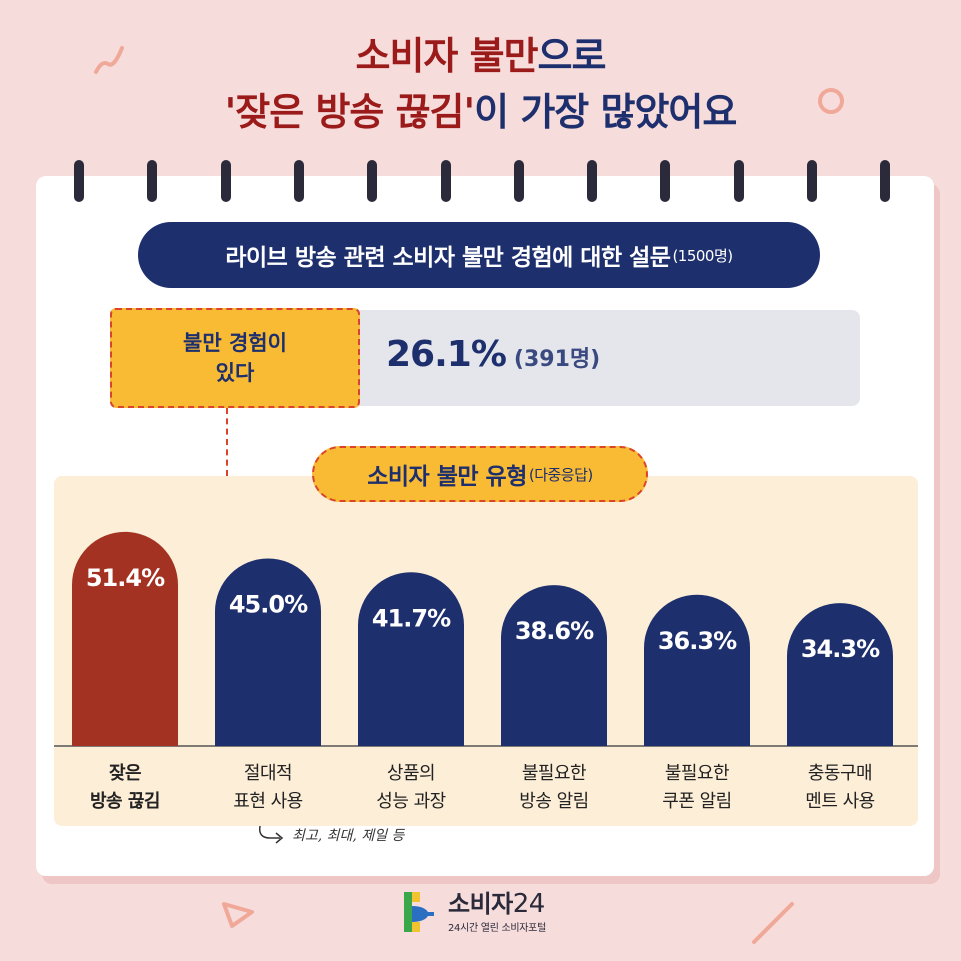 Image resolution: width=961 pixels, height=961 pixels. I want to click on summary-percent: 26.1%, so click(446, 354).